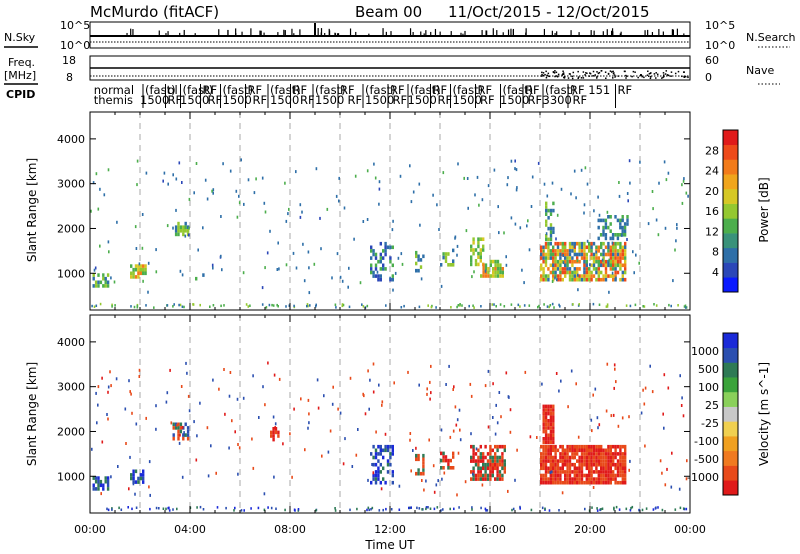 This screenshot has width=800, height=554. What do you see at coordinates (590, 90) in the screenshot?
I see `cpid-entry: RF 151` at bounding box center [590, 90].